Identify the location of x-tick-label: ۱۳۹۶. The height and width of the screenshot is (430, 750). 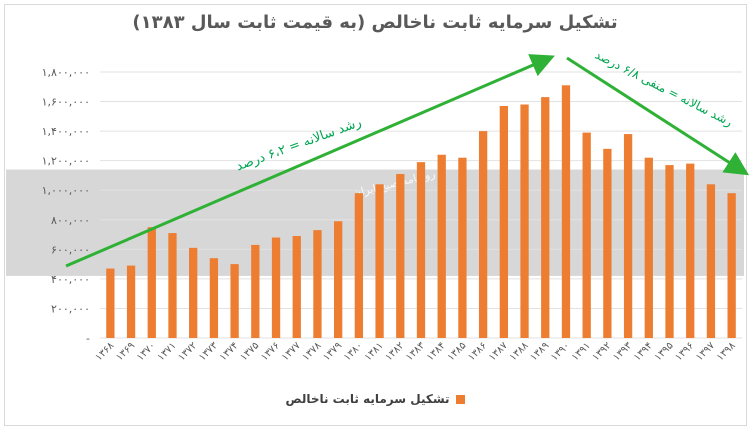
(684, 351).